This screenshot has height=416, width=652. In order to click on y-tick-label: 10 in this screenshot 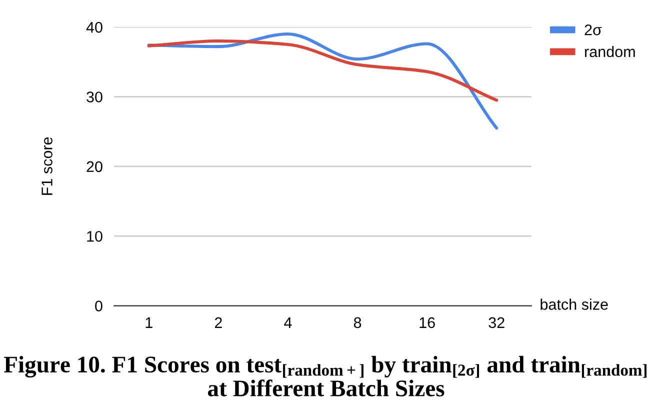, I will do `click(94, 236)`.